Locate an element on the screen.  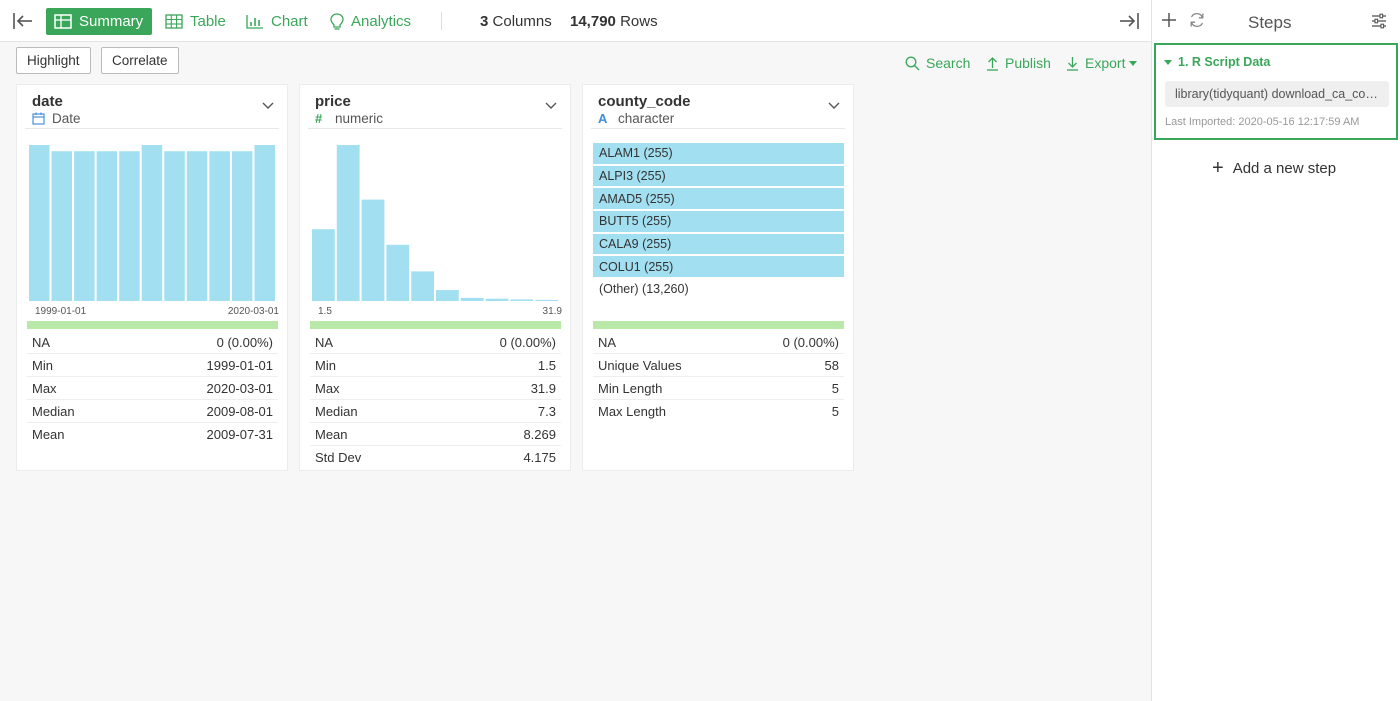
column-header: county_code A character is located at coordinates (718, 107).